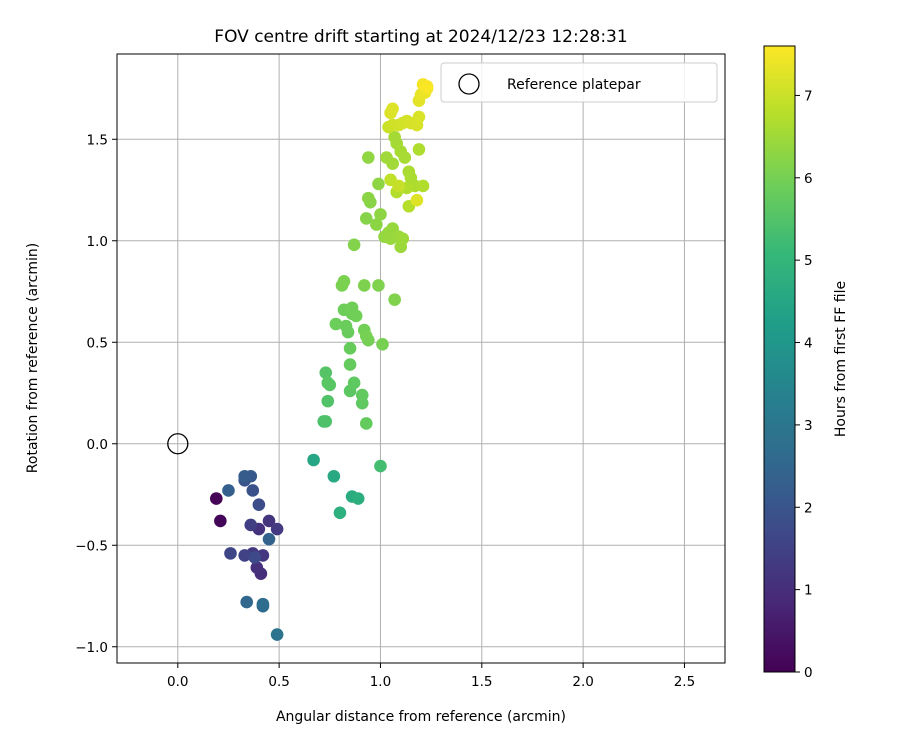  What do you see at coordinates (33, 358) in the screenshot?
I see `y-axis-label: Rotation from reference (arcmin)` at bounding box center [33, 358].